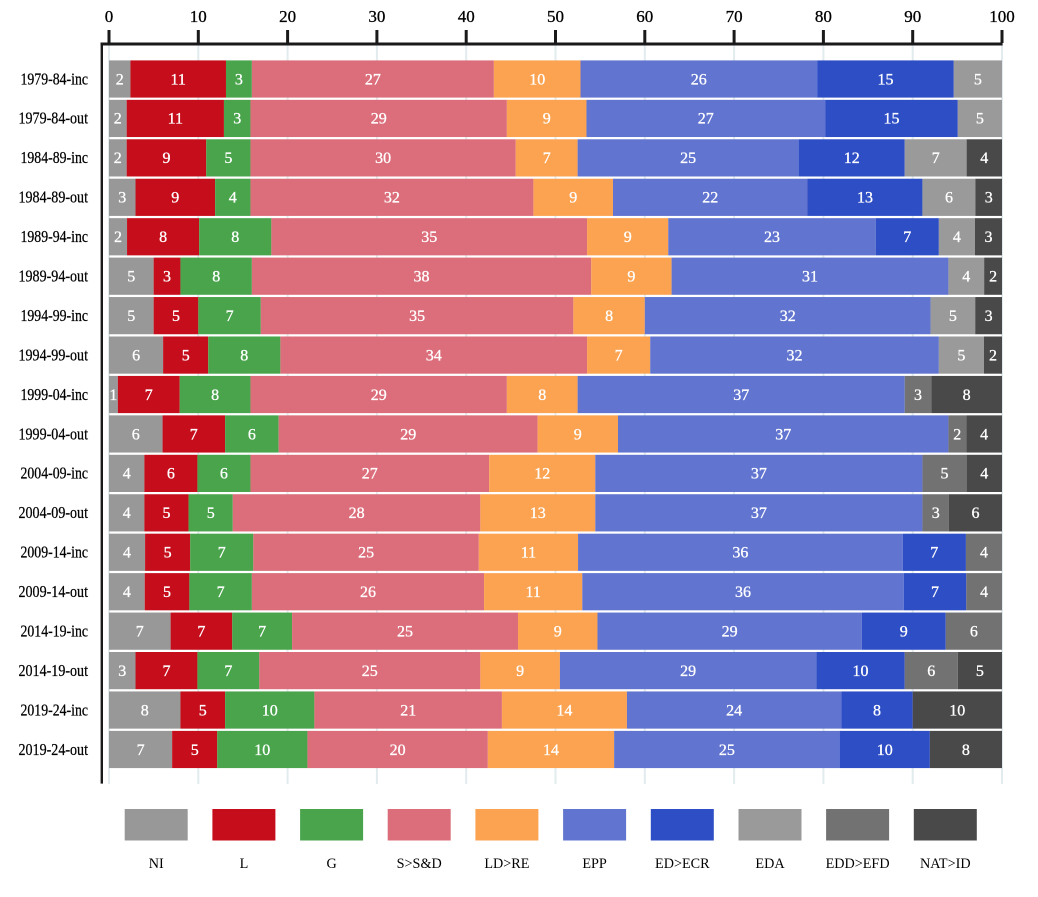  I want to click on svg-text: 14, so click(551, 750).